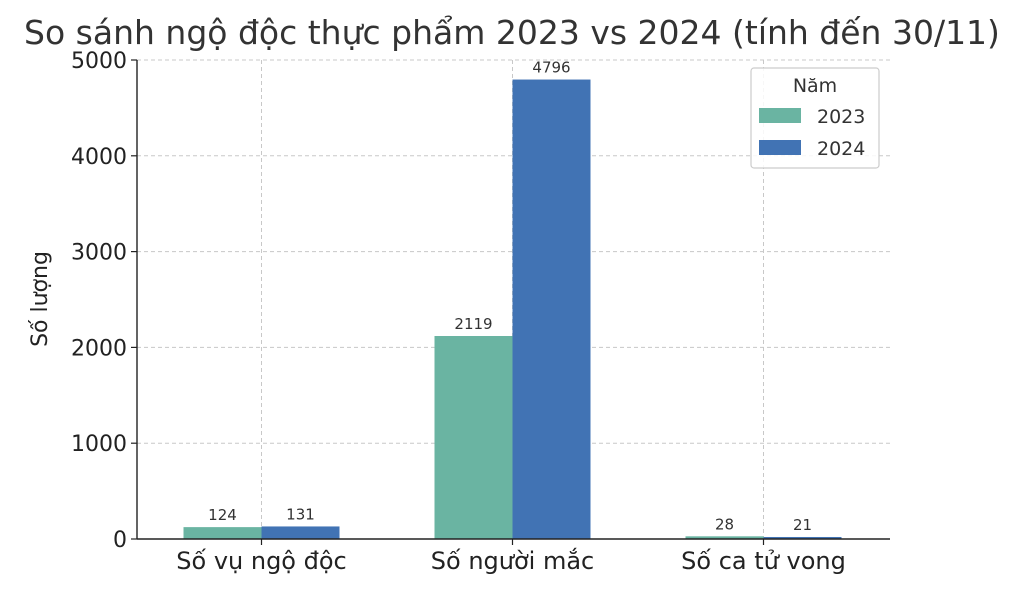 Image resolution: width=1024 pixels, height=589 pixels. Describe the element at coordinates (841, 117) in the screenshot. I see `legend-label: 2023` at that location.